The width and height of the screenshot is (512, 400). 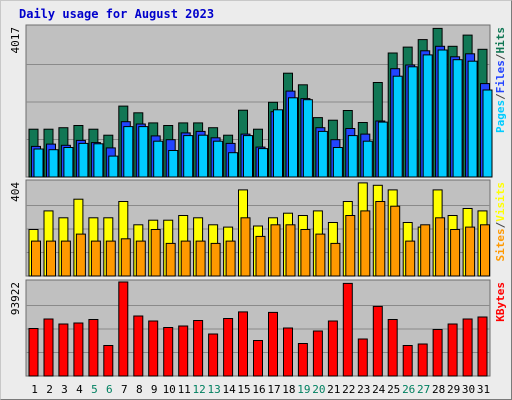 I want to click on x-tick-label: 19, so click(x=303, y=389).